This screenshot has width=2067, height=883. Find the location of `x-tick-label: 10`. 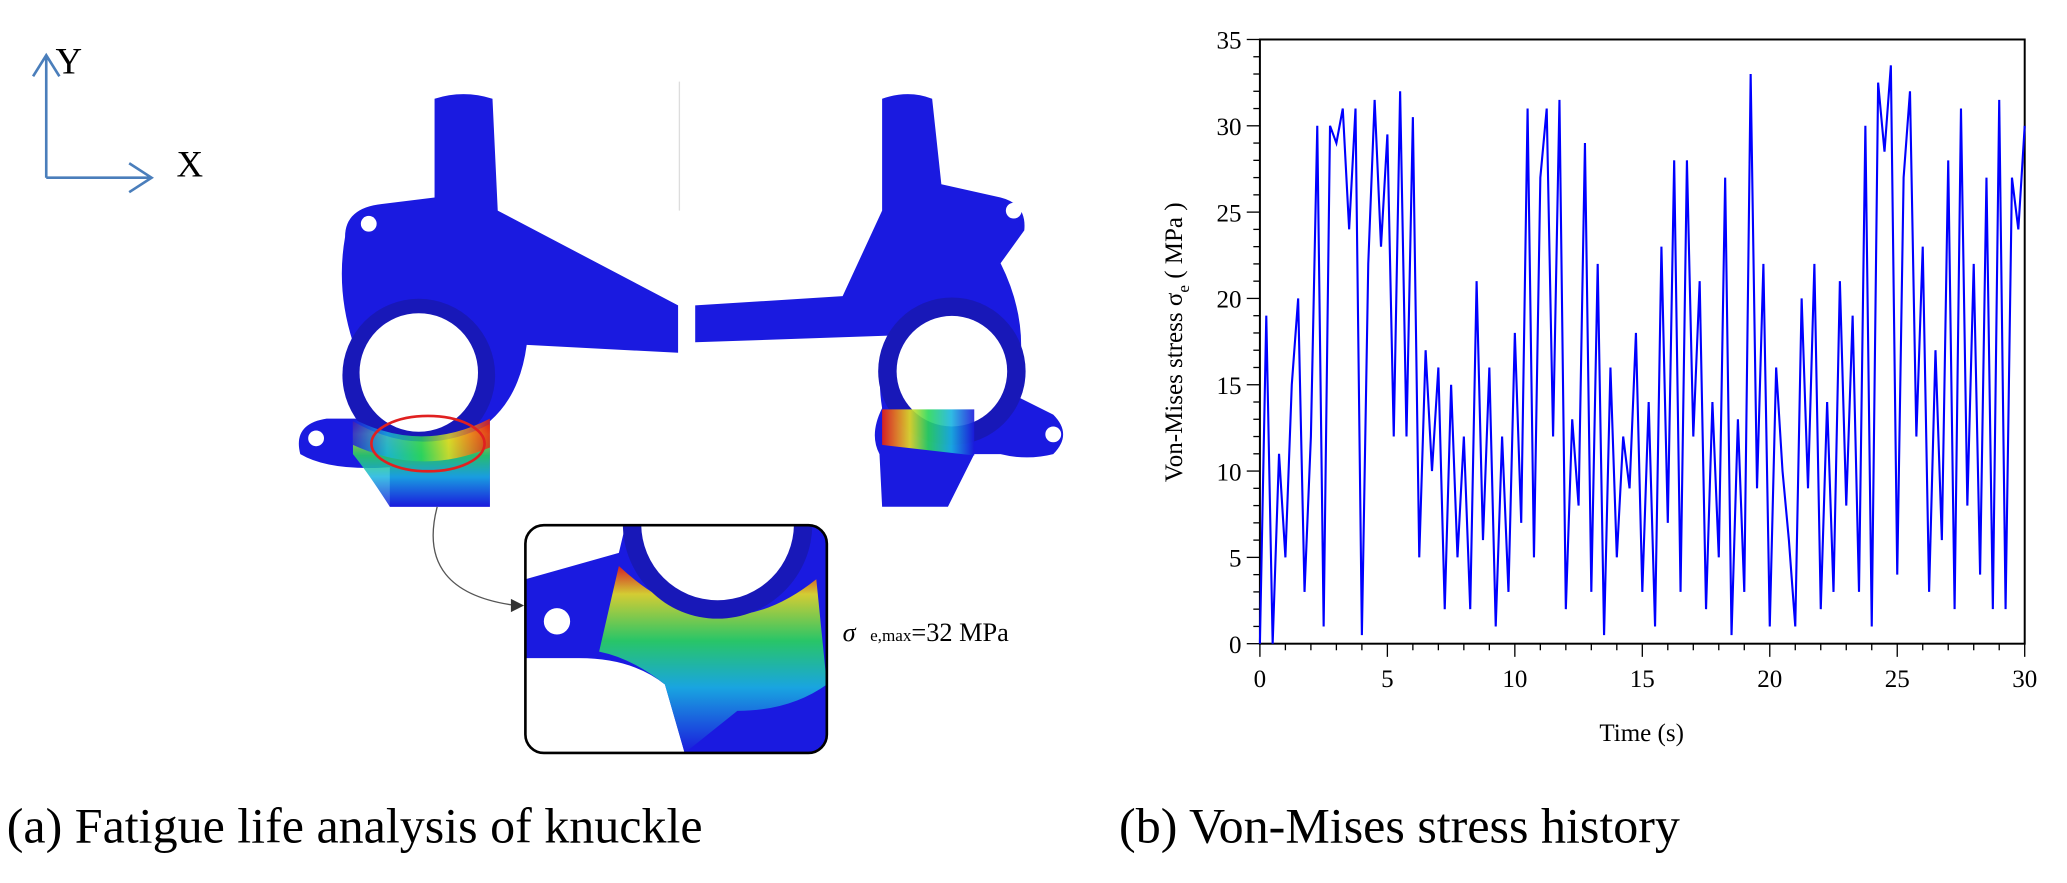

x-tick-label: 10 is located at coordinates (1514, 679).